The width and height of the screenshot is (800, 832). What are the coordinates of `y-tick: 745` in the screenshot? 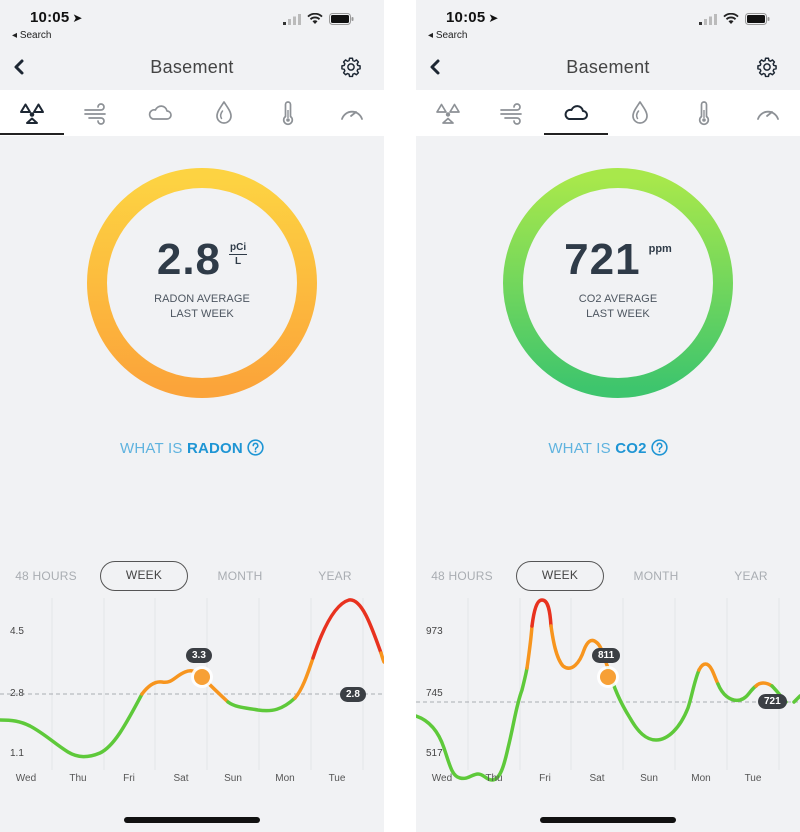 It's located at (434, 693).